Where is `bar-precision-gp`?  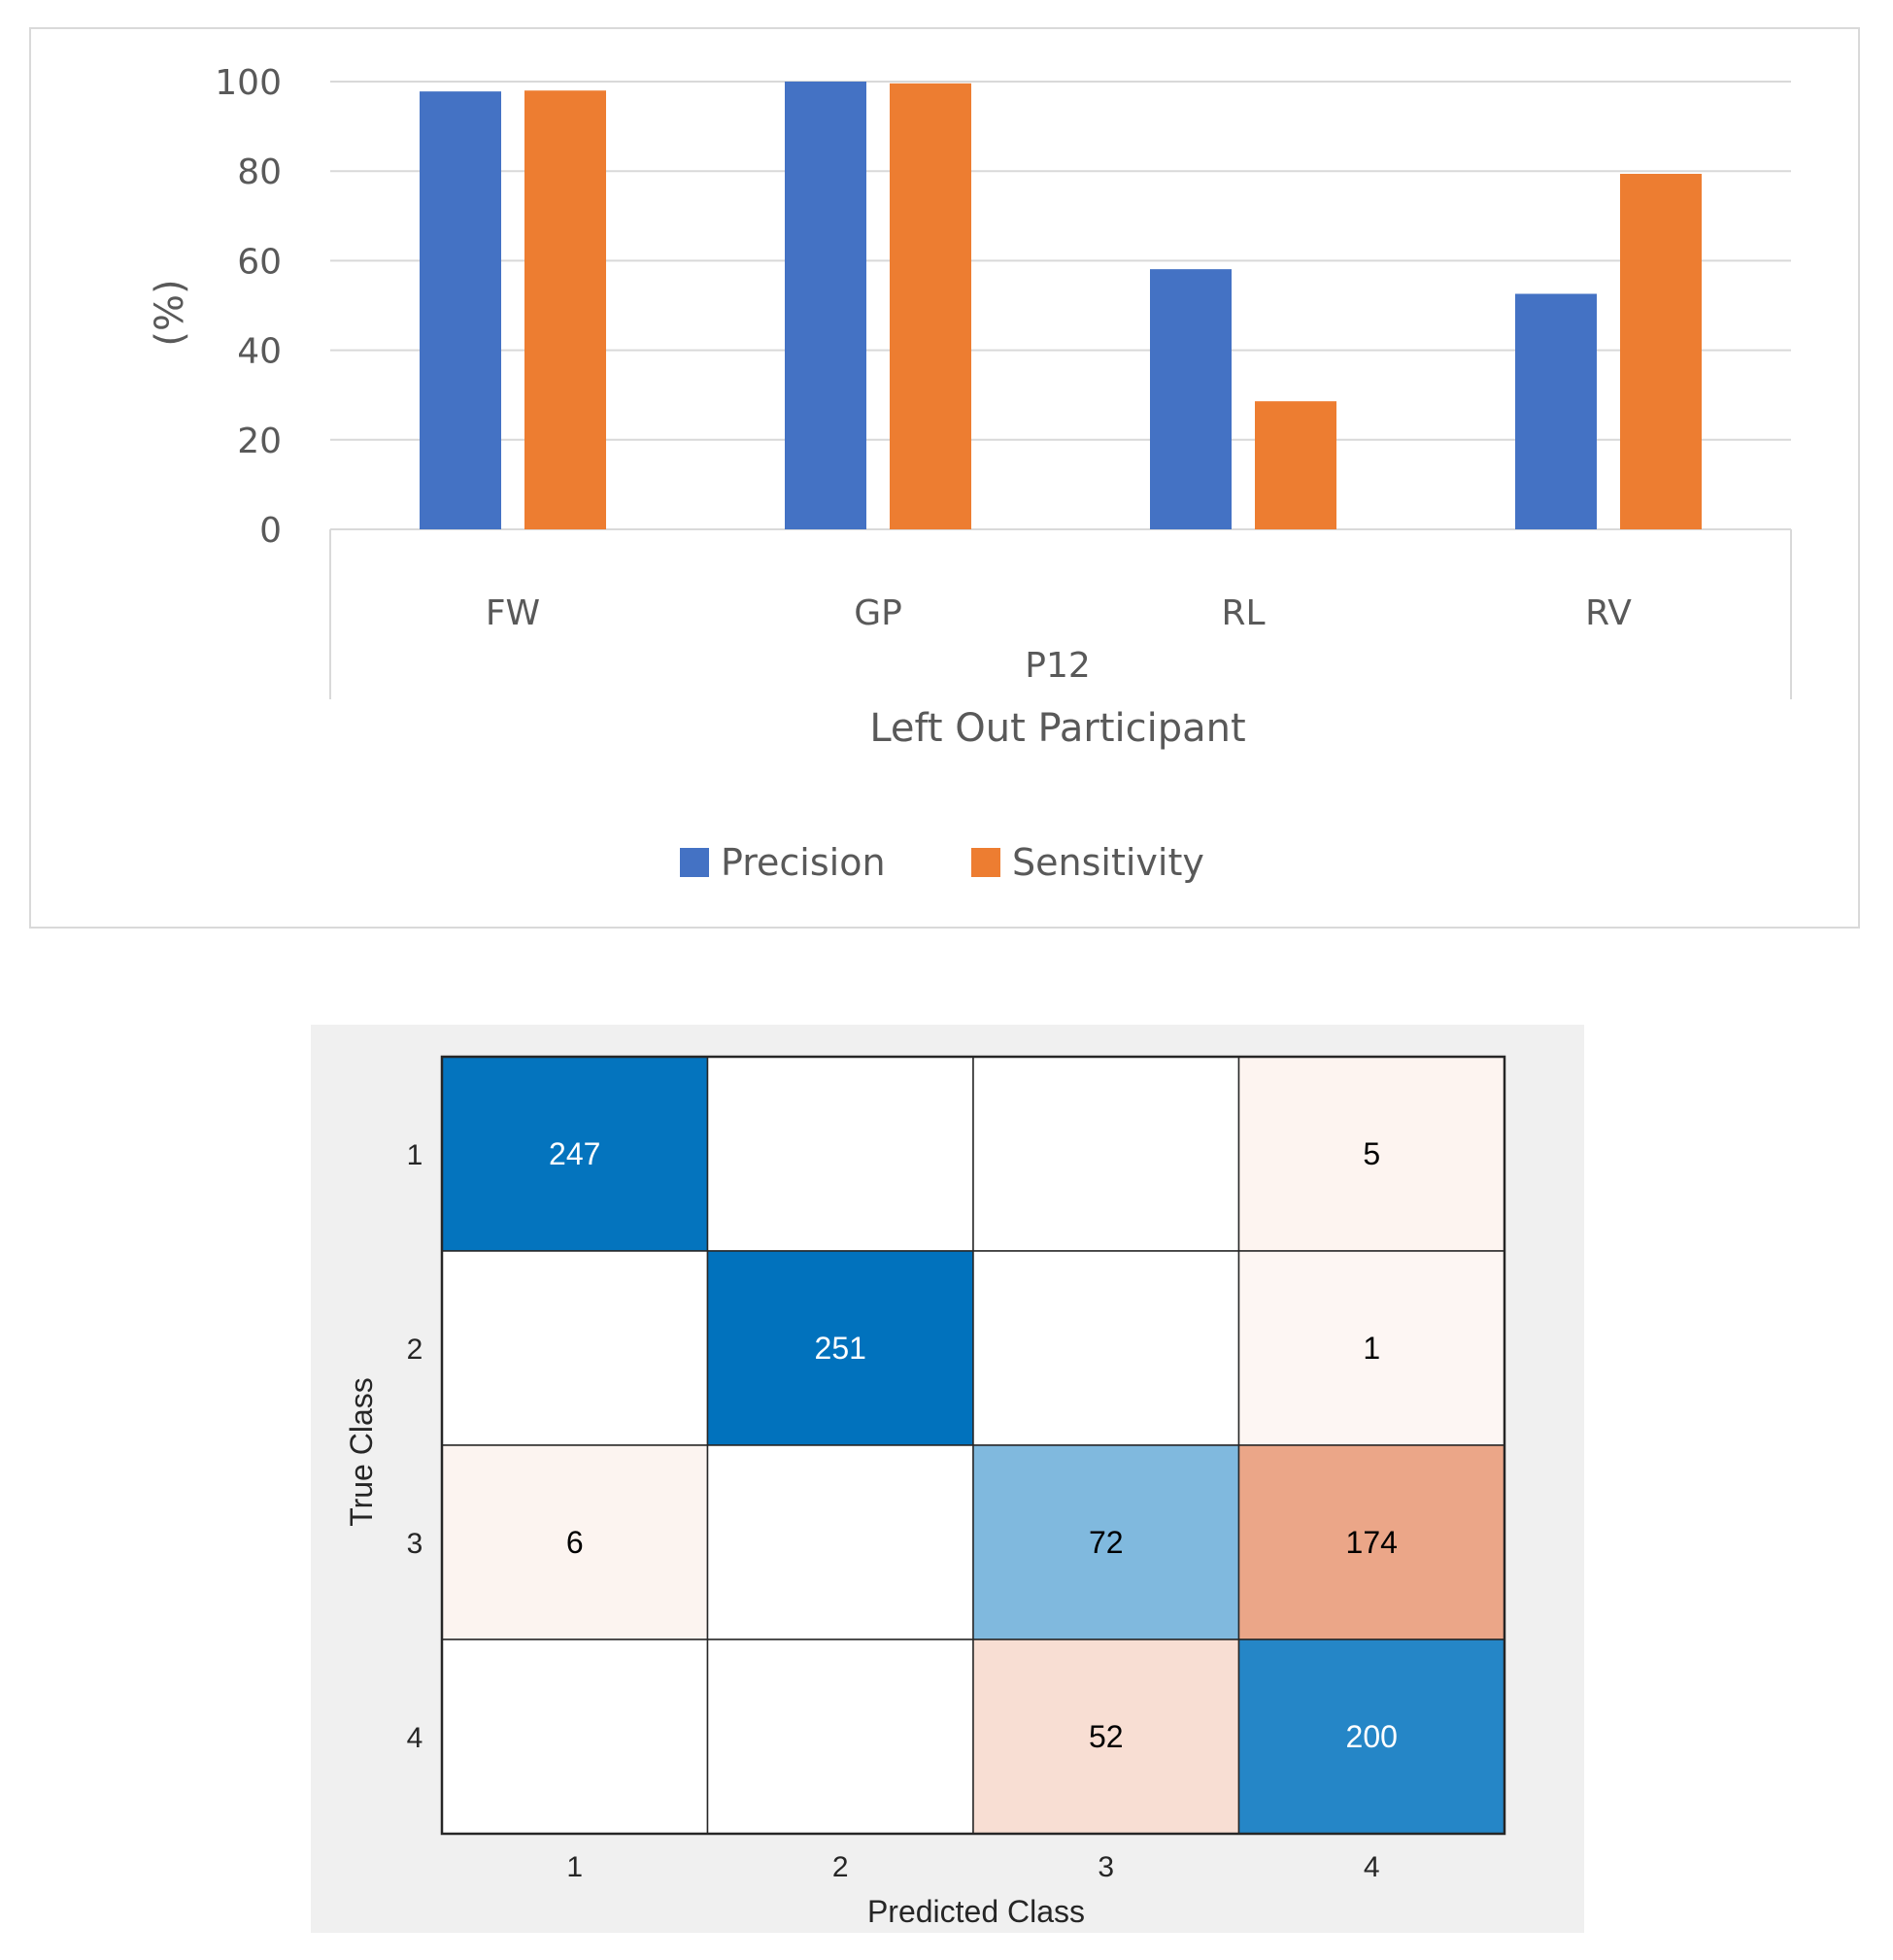 bar-precision-gp is located at coordinates (825, 305).